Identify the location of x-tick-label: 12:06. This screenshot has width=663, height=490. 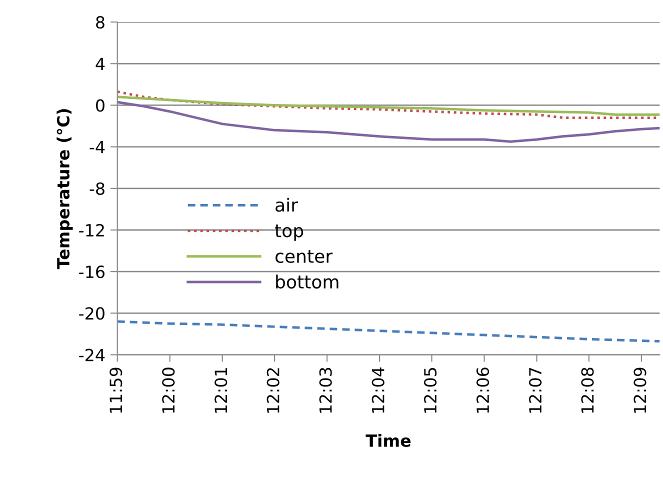
(483, 390).